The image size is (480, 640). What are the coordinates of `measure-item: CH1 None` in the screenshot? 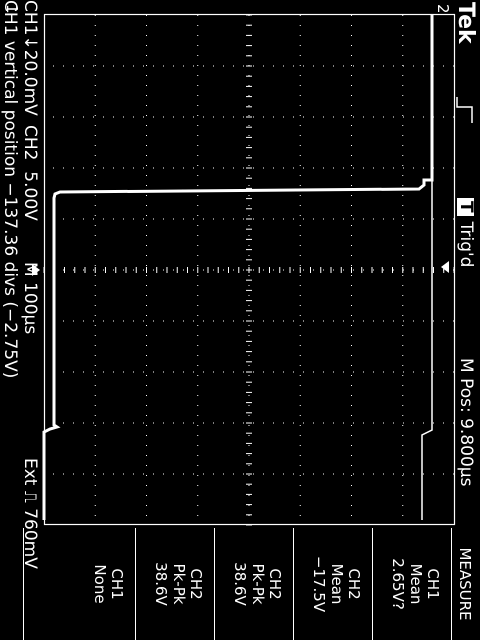 It's located at (79, 584).